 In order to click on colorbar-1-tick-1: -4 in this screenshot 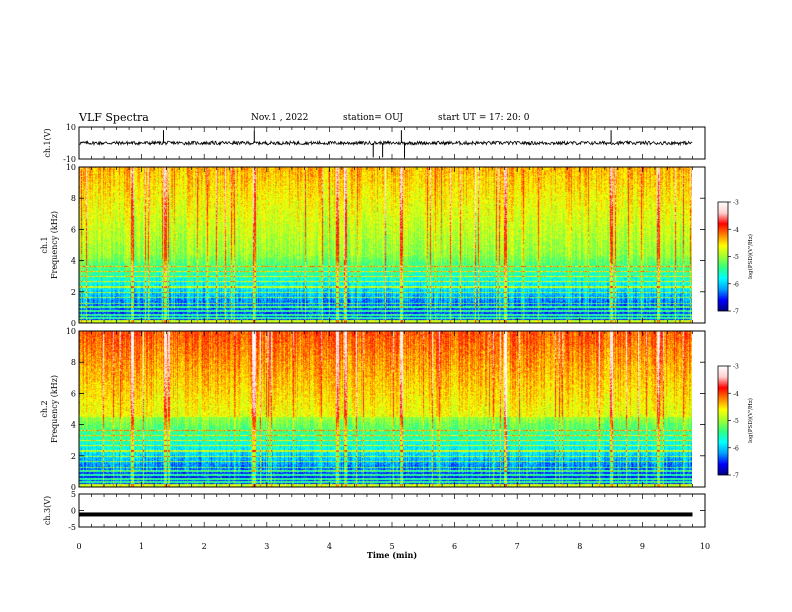, I will do `click(736, 230)`.